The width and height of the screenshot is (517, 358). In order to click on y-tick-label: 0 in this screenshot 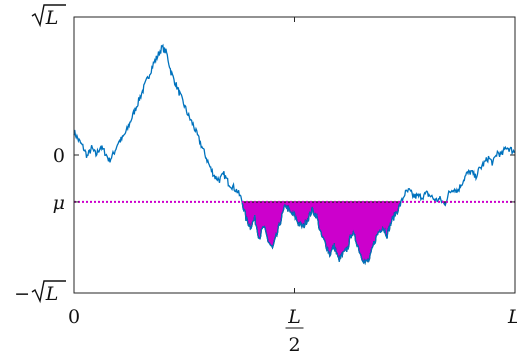, I will do `click(59, 156)`.